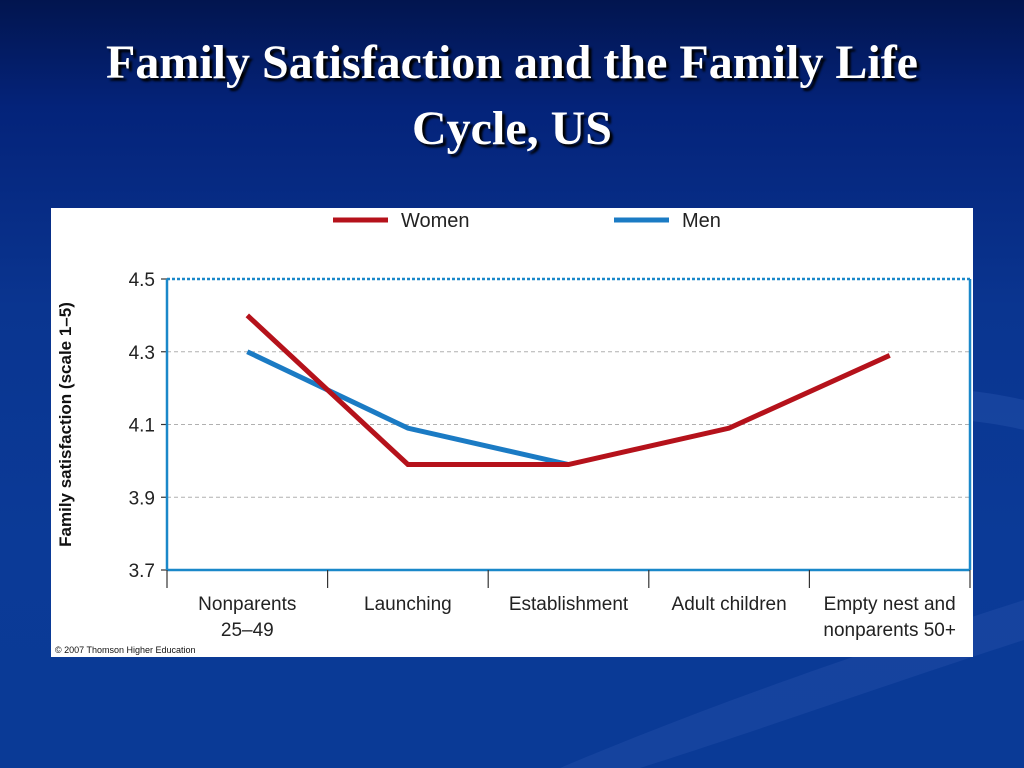  Describe the element at coordinates (889, 630) in the screenshot. I see `x-category-label: nonparents 50+` at that location.